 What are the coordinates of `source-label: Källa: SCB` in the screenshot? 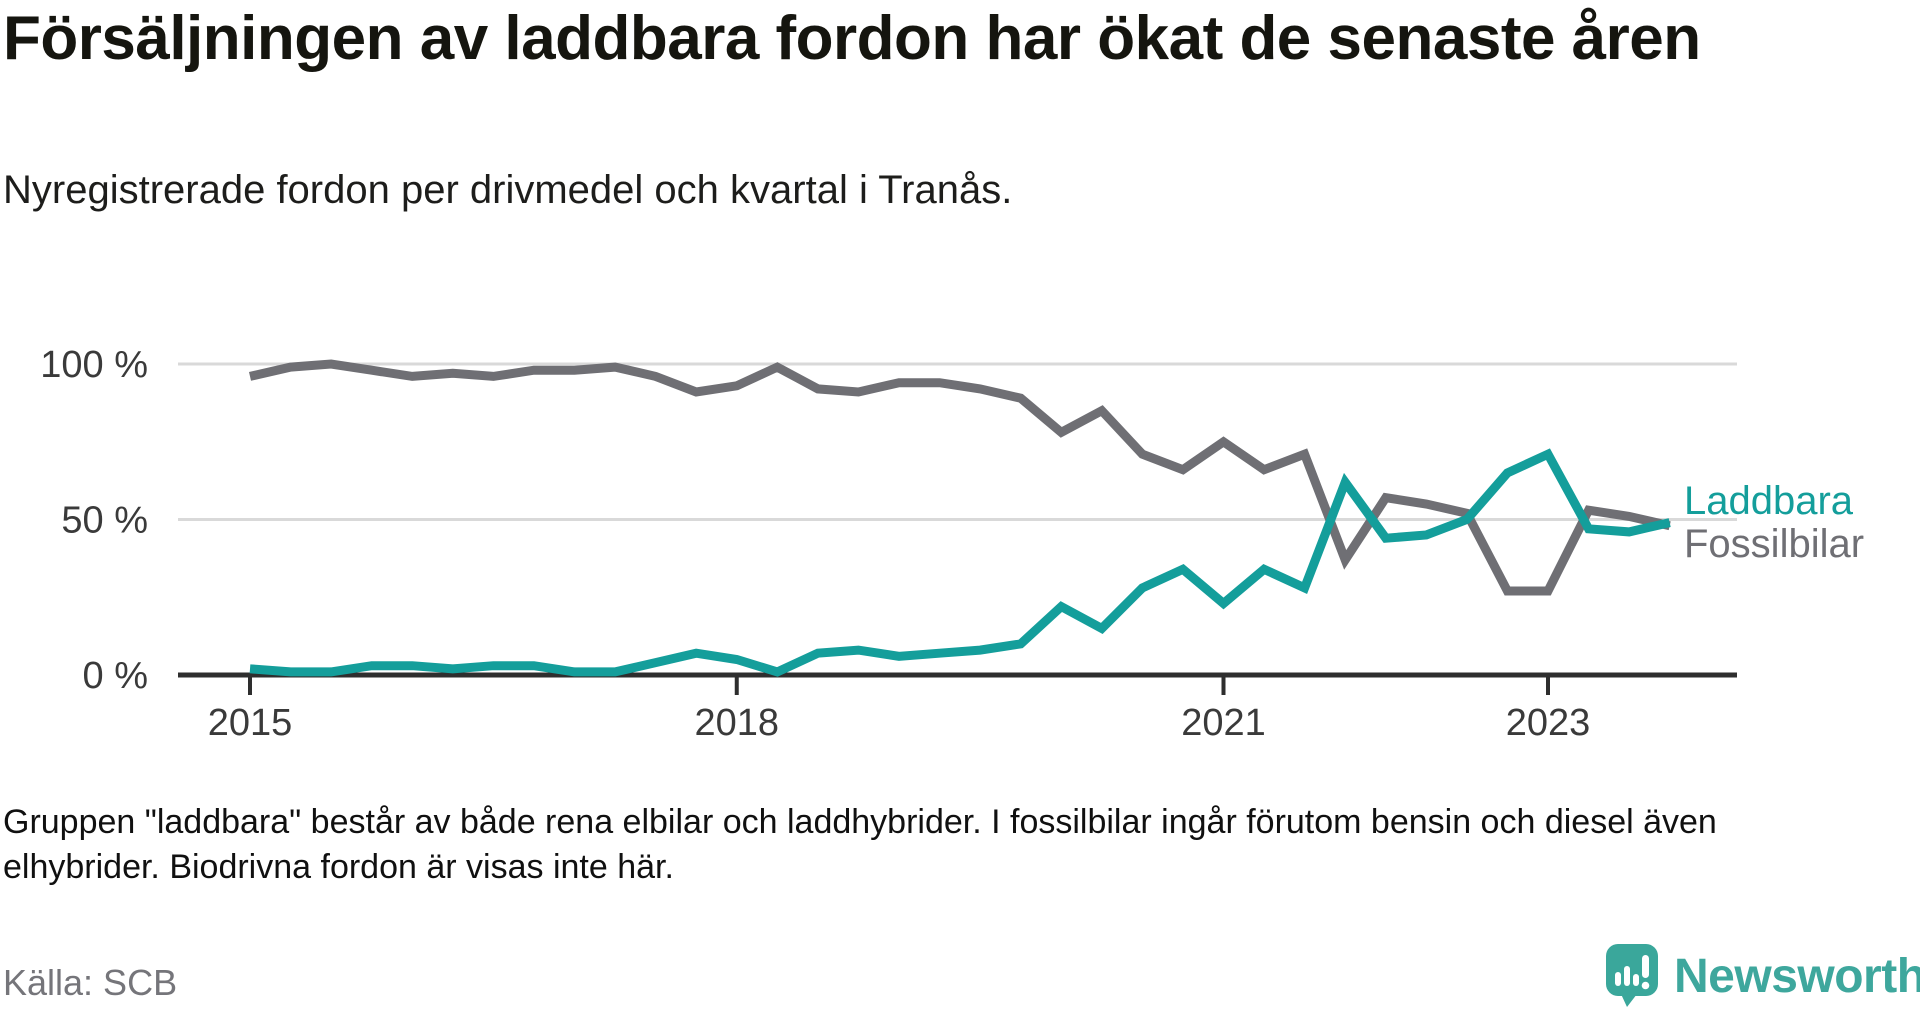 It's located at (90, 982).